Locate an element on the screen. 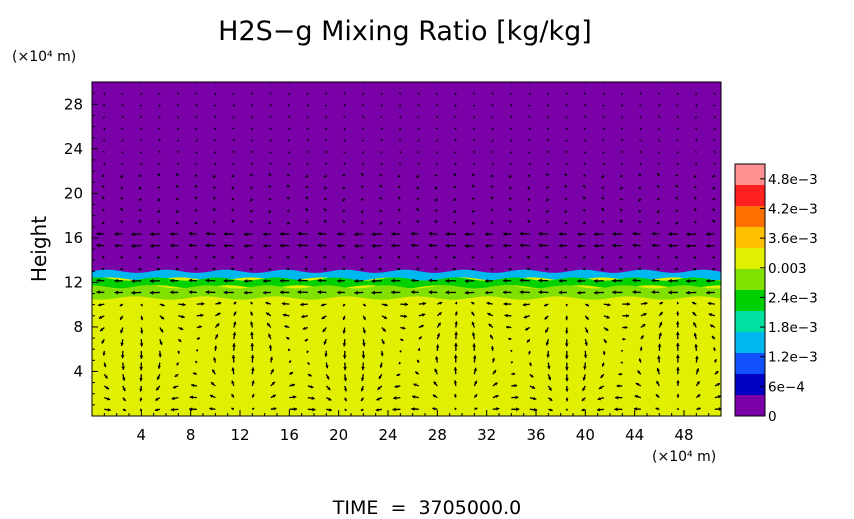 This screenshot has width=854, height=519. x-tick-label: 20 is located at coordinates (338, 435).